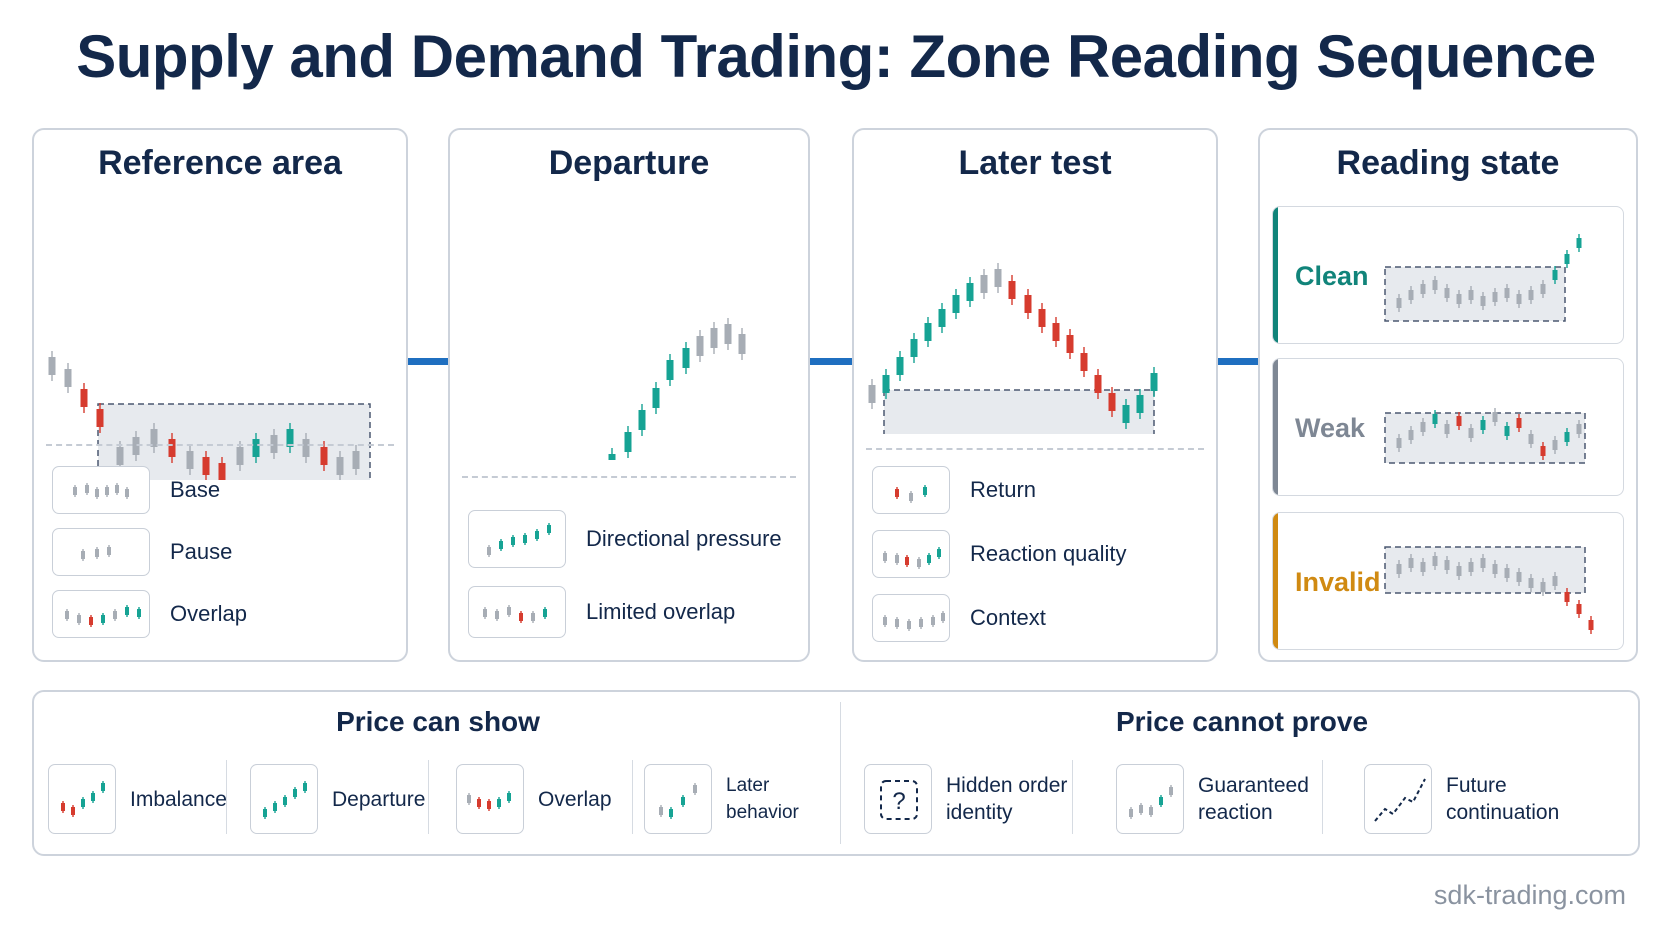 This screenshot has width=1672, height=941. What do you see at coordinates (379, 799) in the screenshot?
I see `item-label: Departure` at bounding box center [379, 799].